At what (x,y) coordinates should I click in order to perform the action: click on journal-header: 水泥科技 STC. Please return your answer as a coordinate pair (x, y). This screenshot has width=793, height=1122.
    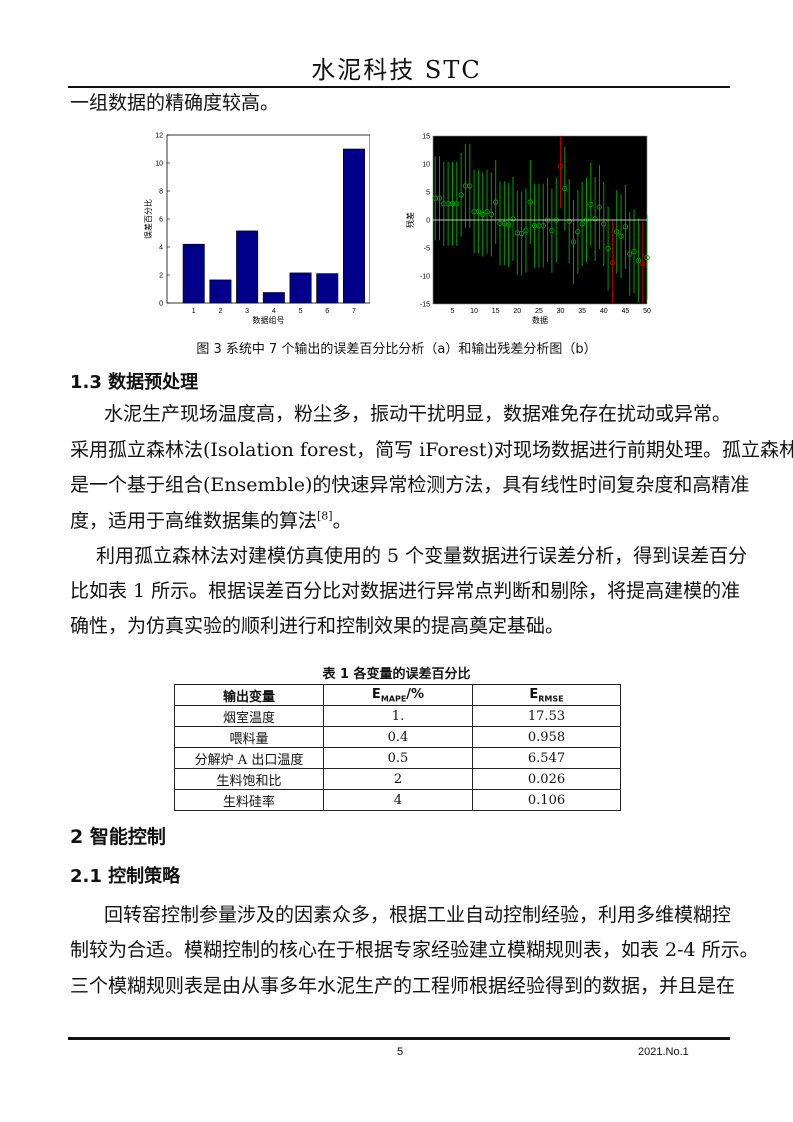
    Looking at the image, I should click on (396, 70).